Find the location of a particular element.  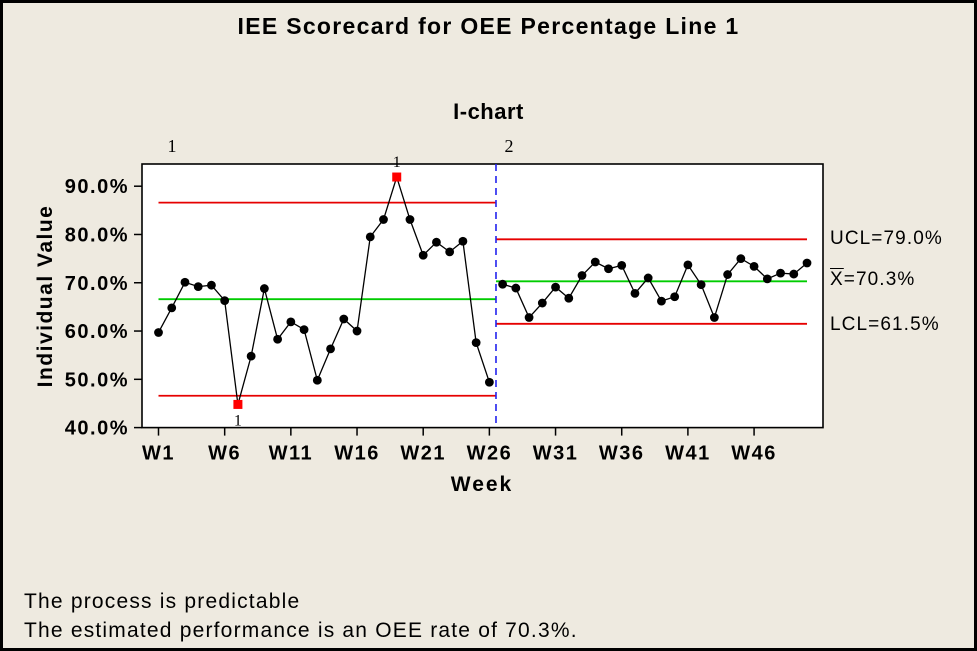

chart-title: IEE Scorecard for OEE Percentage Line 1 is located at coordinates (488, 26).